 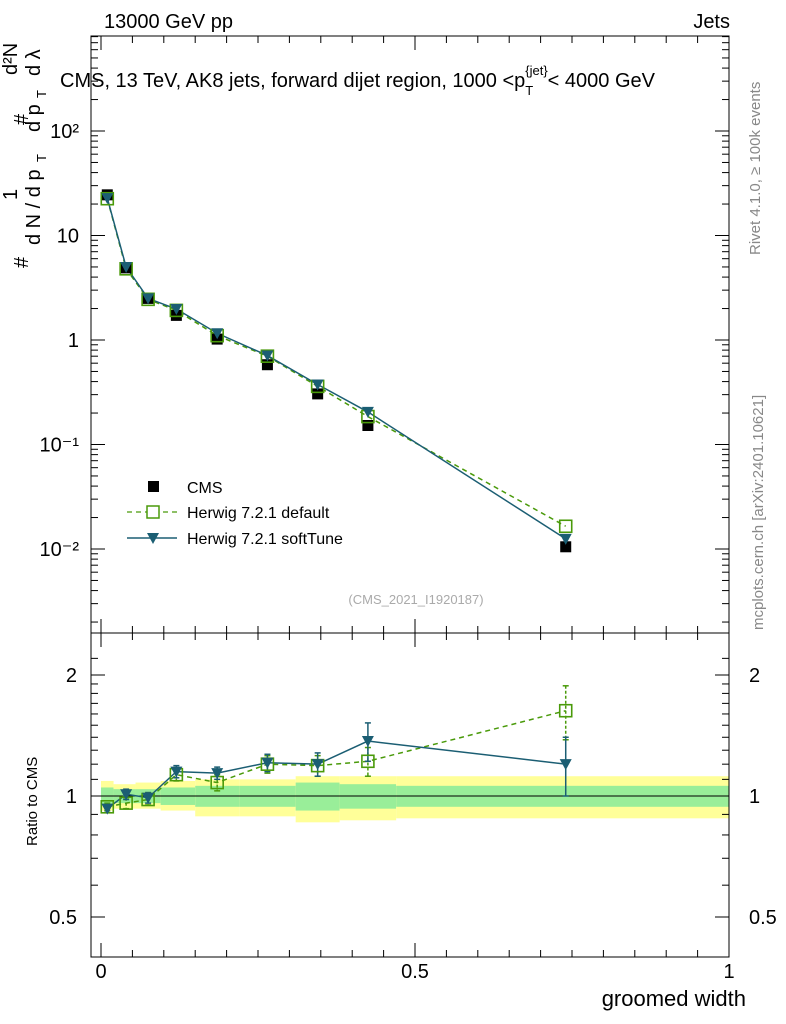 I want to click on y-tick-label: 1, so click(x=73, y=341).